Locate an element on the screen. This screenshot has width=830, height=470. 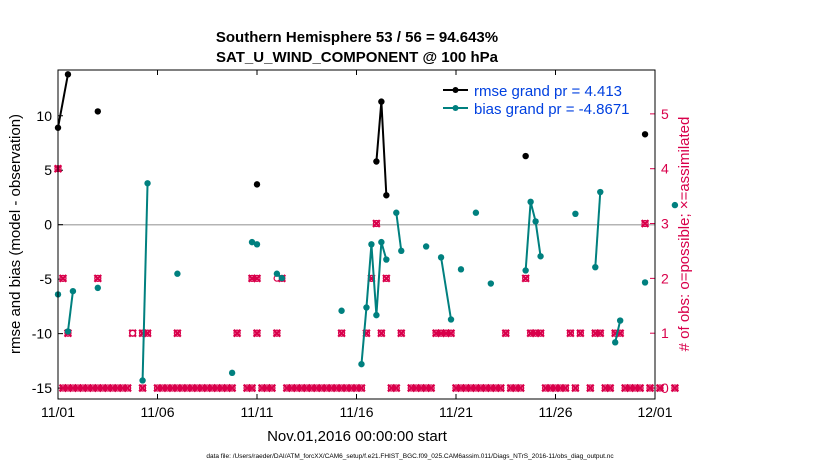
x-tick-label: 11/26 is located at coordinates (556, 412).